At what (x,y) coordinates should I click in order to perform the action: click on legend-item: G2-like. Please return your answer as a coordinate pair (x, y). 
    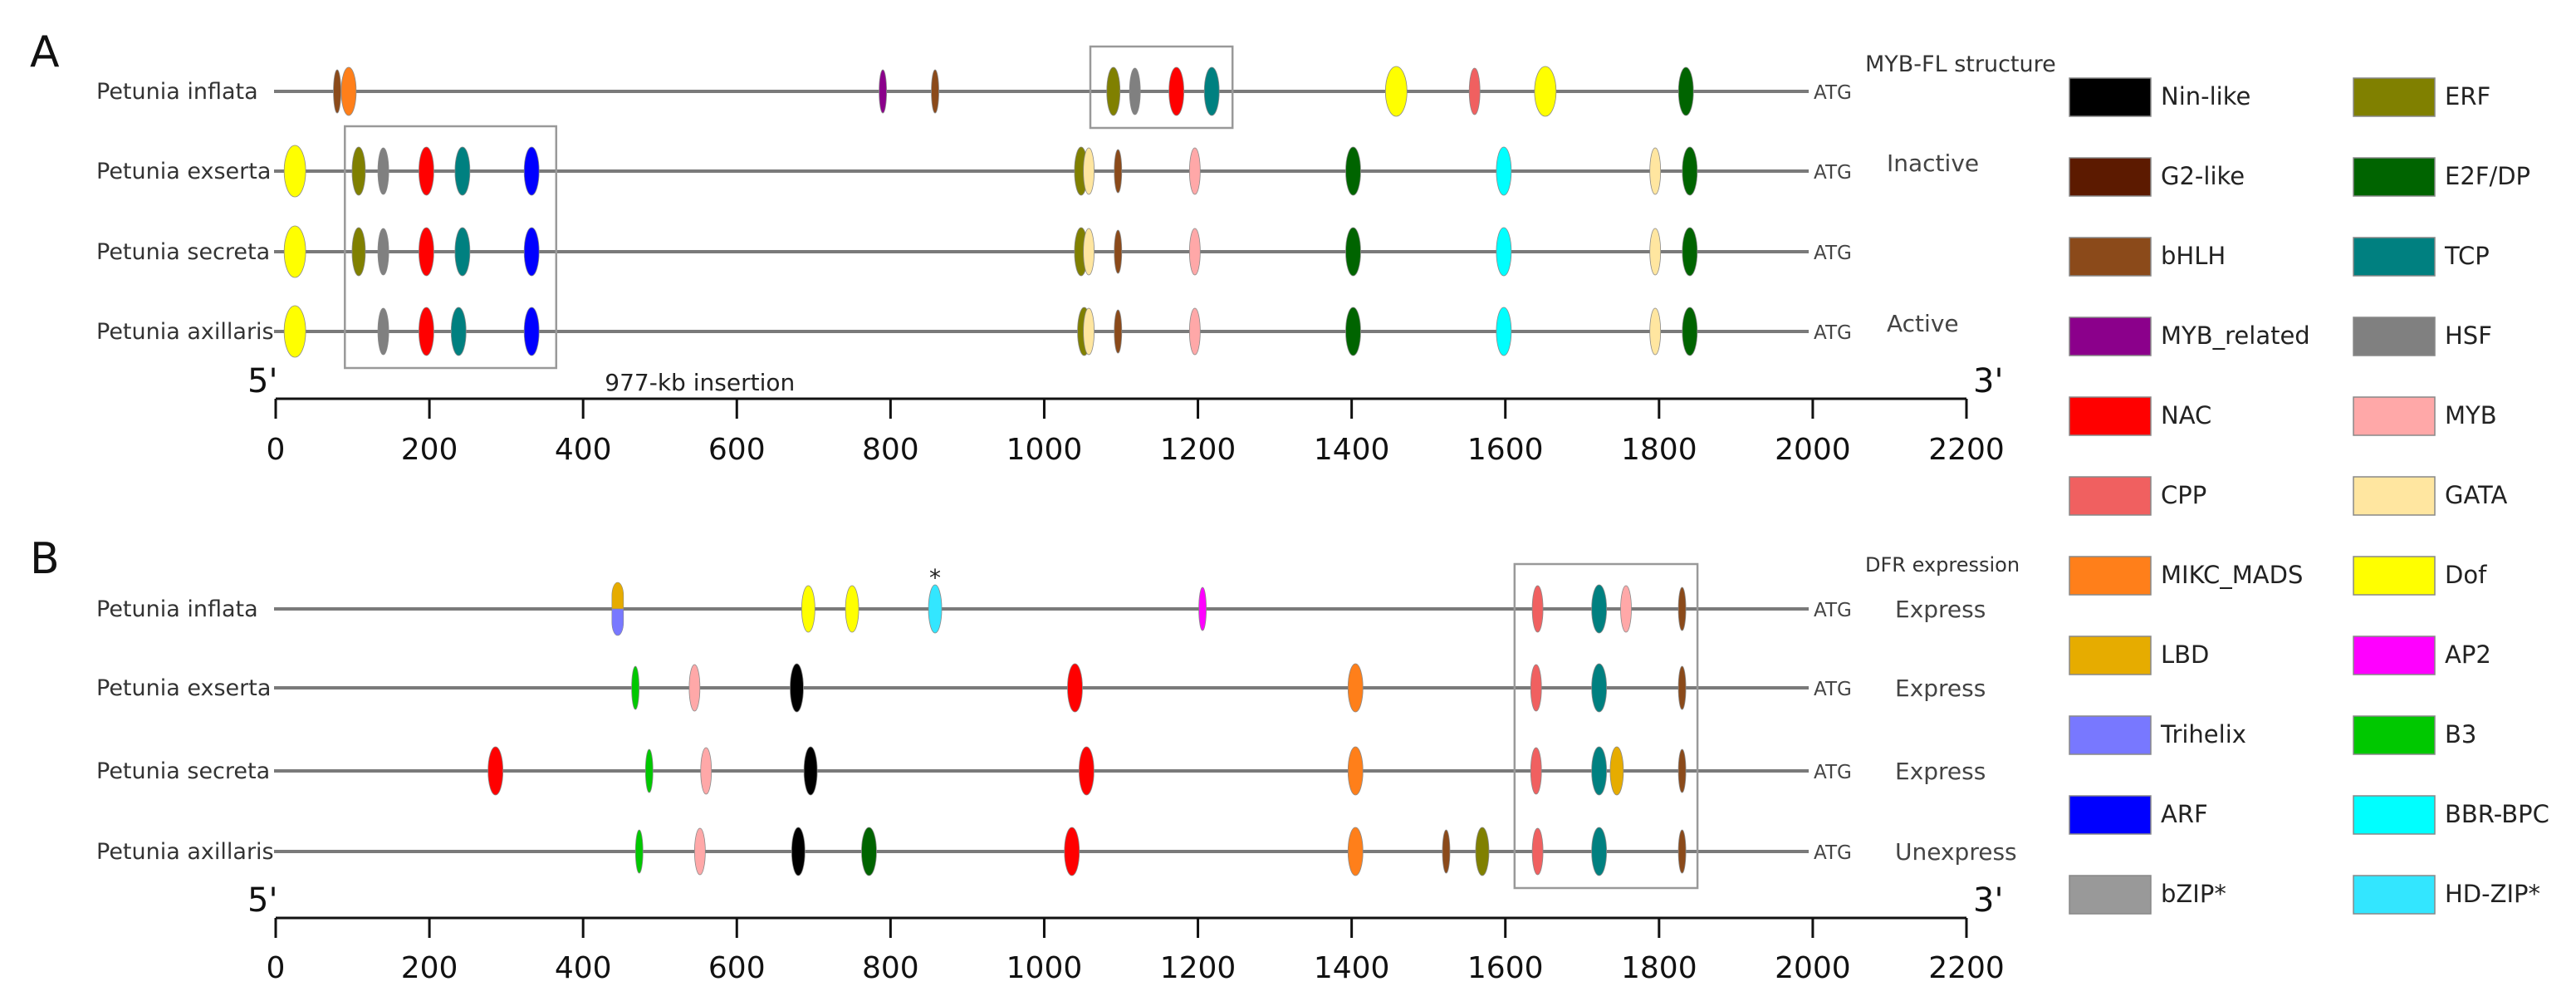
    Looking at the image, I should click on (2157, 177).